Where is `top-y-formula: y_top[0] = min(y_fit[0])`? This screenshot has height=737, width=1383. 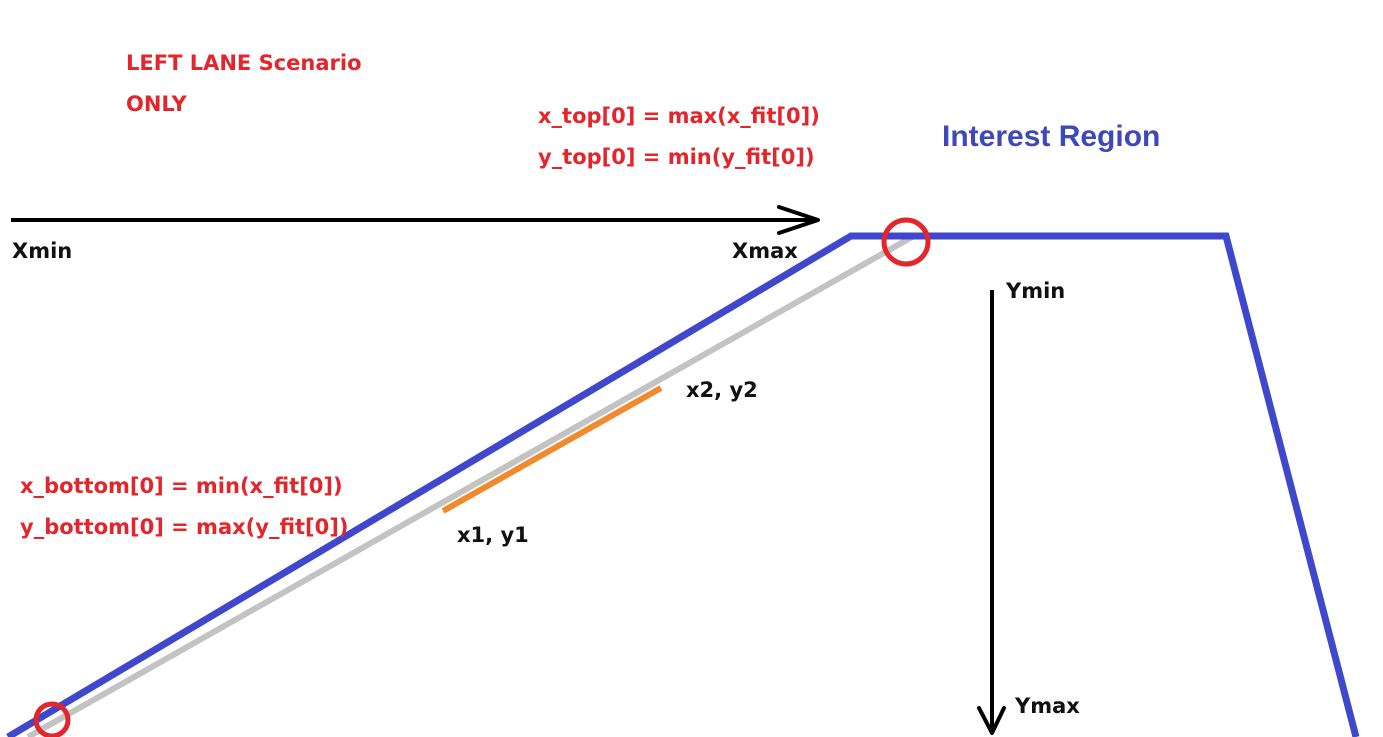 top-y-formula: y_top[0] = min(y_fit[0]) is located at coordinates (676, 157).